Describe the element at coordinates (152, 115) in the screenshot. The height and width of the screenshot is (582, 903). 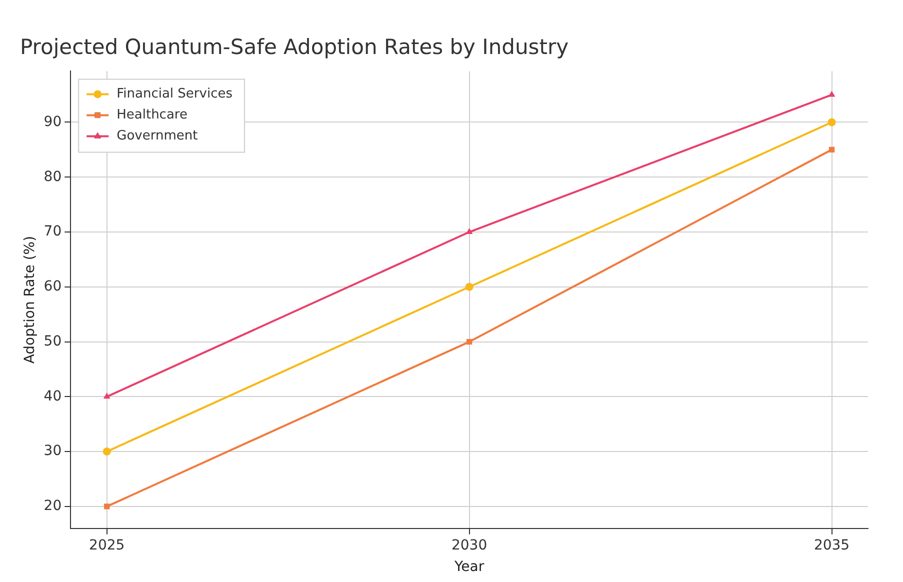
I see `legend-label: Healthcare` at that location.